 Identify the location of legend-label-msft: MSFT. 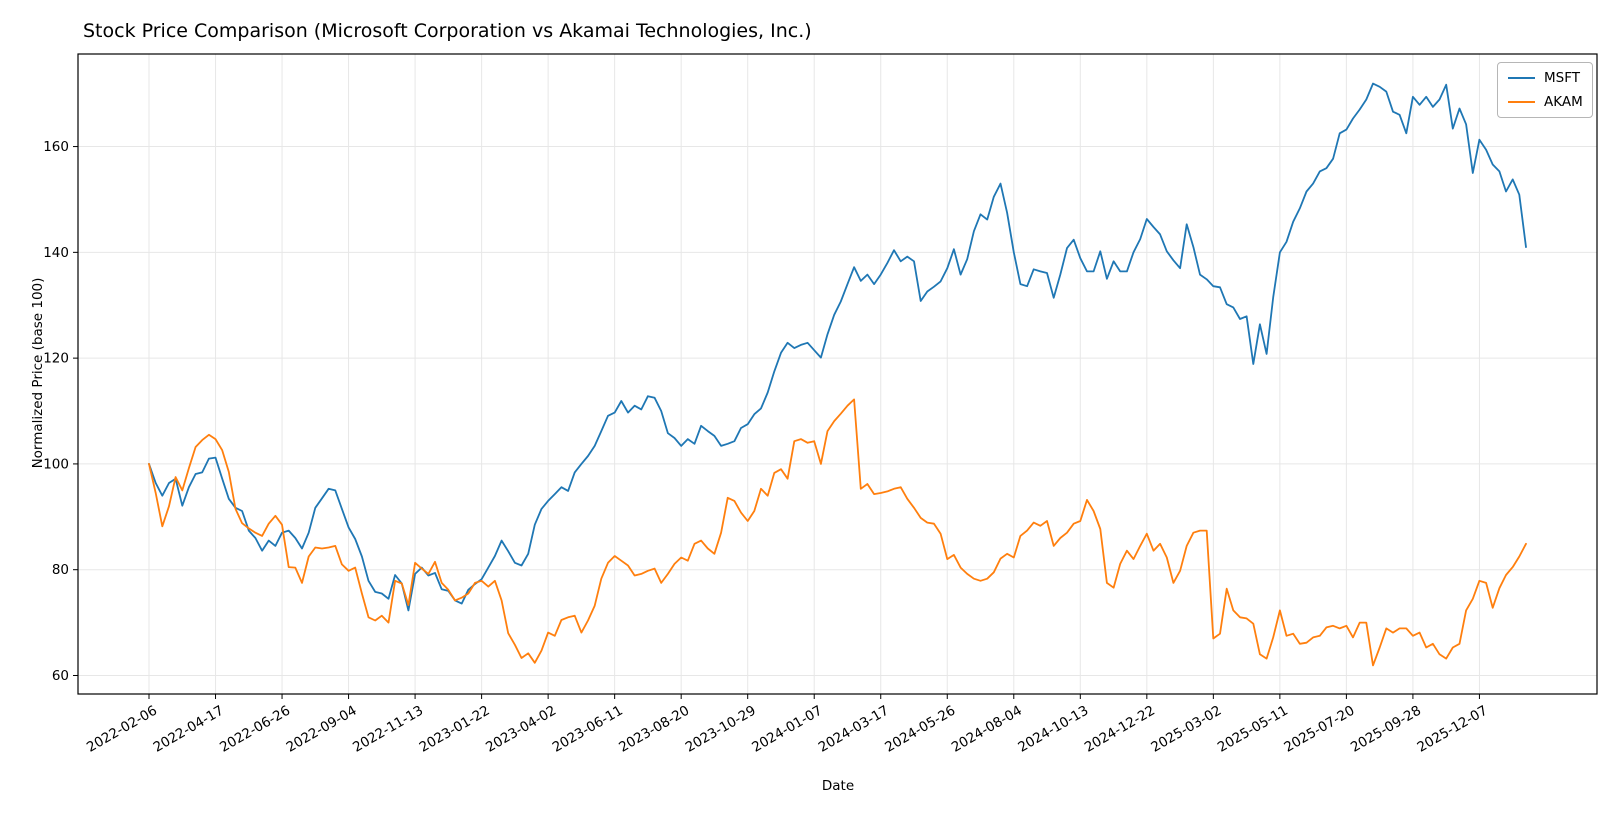
(1562, 78).